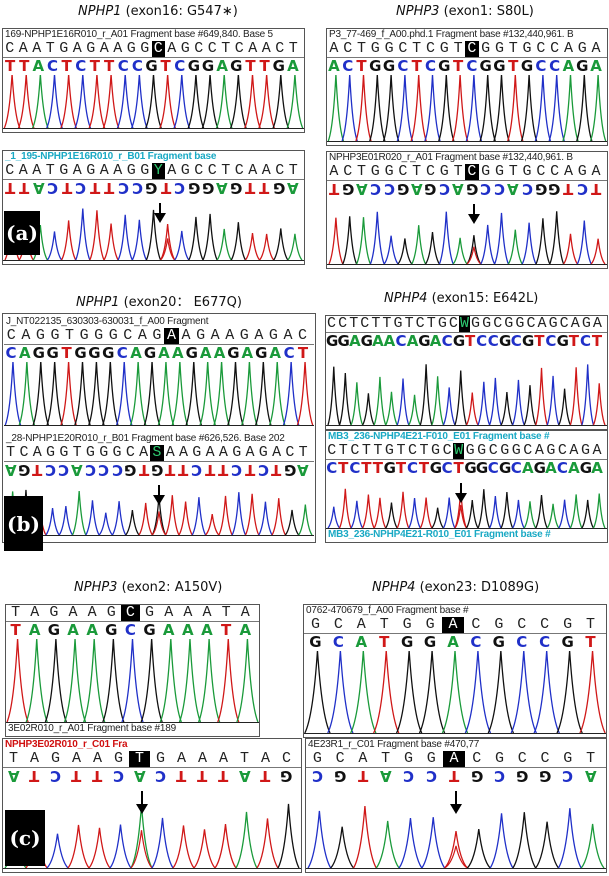  Describe the element at coordinates (461, 298) in the screenshot. I see `title-b-right: NPHP4 (exon15: E642L)` at that location.